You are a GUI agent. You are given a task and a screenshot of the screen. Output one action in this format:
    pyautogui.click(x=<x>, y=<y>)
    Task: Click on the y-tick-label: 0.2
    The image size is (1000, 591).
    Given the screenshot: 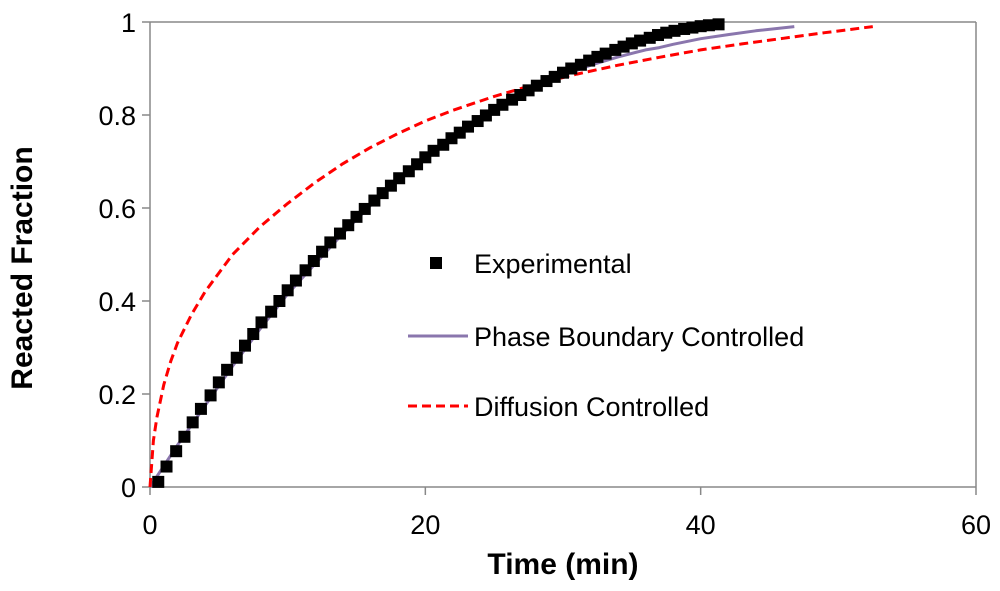 What is the action you would take?
    pyautogui.click(x=117, y=395)
    